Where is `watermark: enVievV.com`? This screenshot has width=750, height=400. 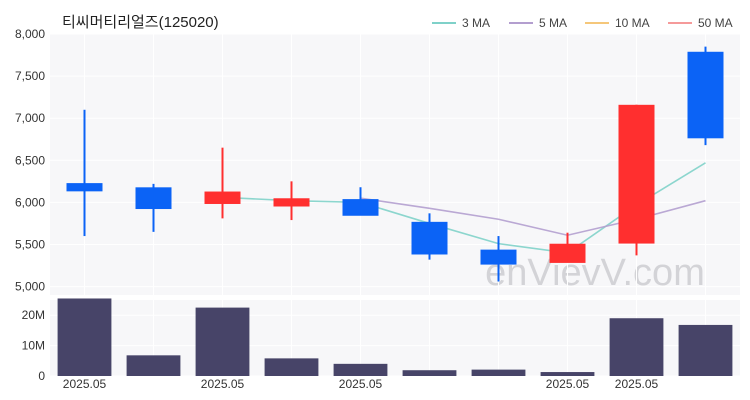
watermark: enVievV.com is located at coordinates (595, 273).